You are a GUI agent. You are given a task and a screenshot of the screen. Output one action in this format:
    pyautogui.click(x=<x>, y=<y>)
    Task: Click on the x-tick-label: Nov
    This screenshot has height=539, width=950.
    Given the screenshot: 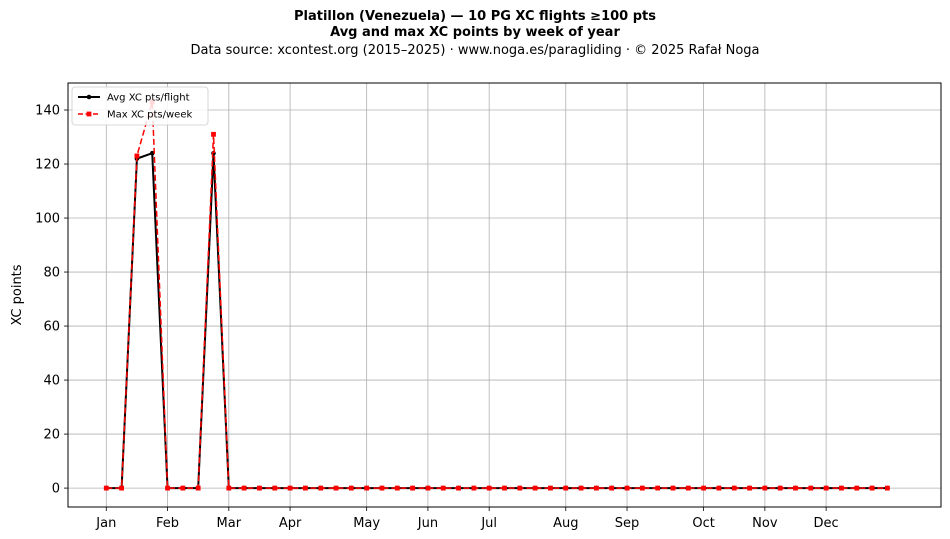 What is the action you would take?
    pyautogui.click(x=765, y=523)
    